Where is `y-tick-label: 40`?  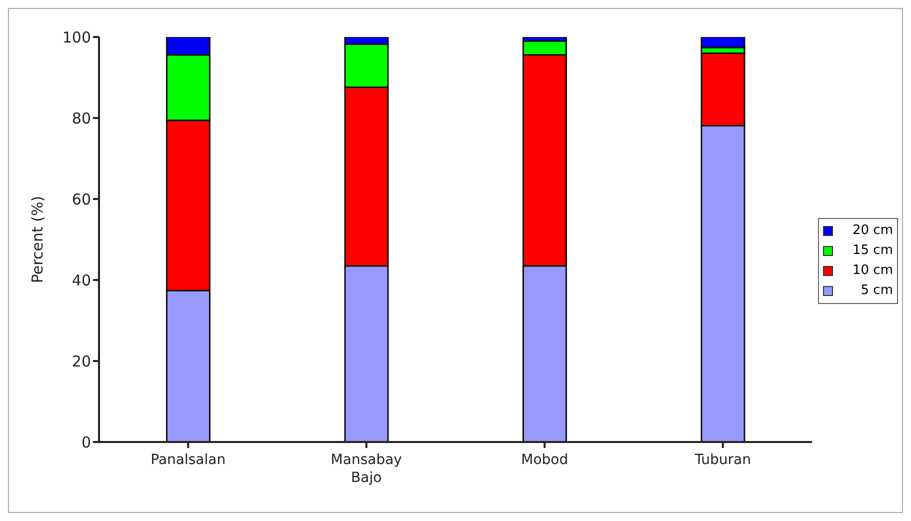
y-tick-label: 40 is located at coordinates (81, 280).